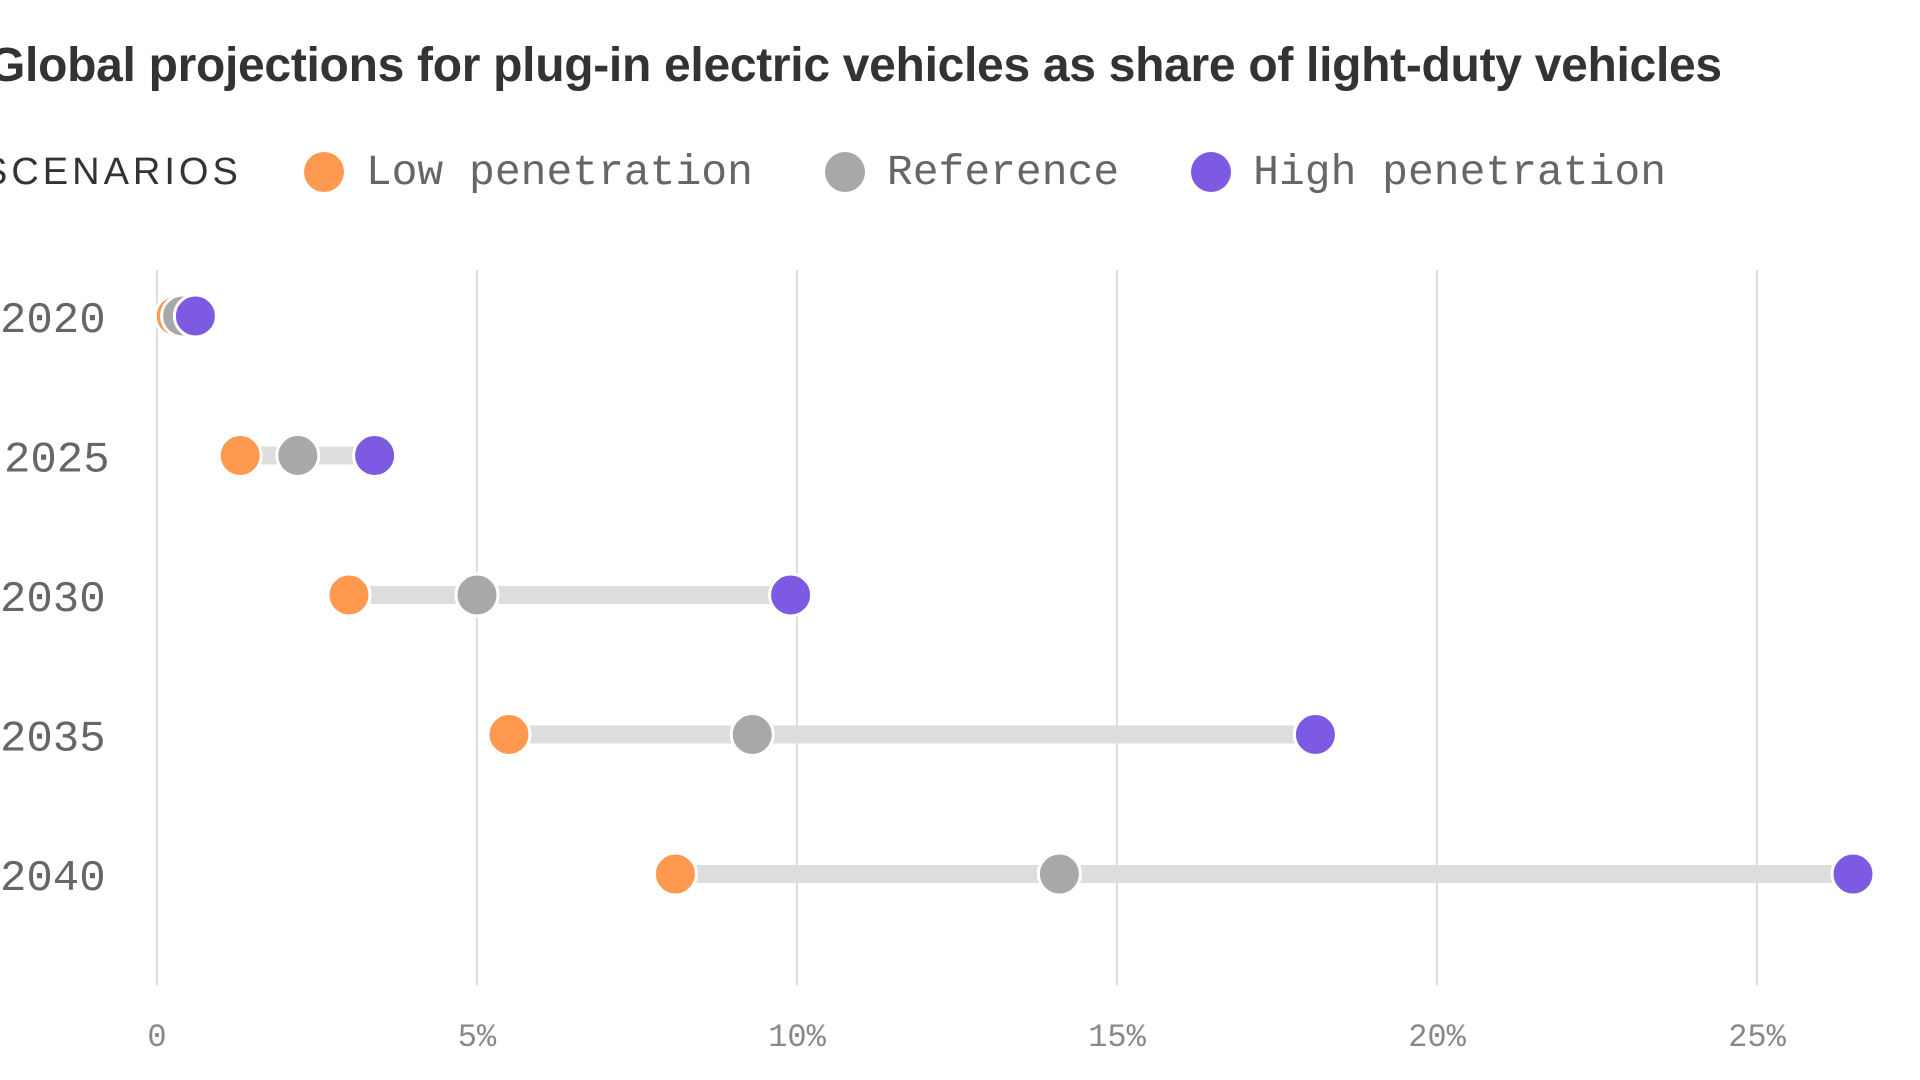 The width and height of the screenshot is (1920, 1080). Describe the element at coordinates (53, 321) in the screenshot. I see `year-label: 2020` at that location.